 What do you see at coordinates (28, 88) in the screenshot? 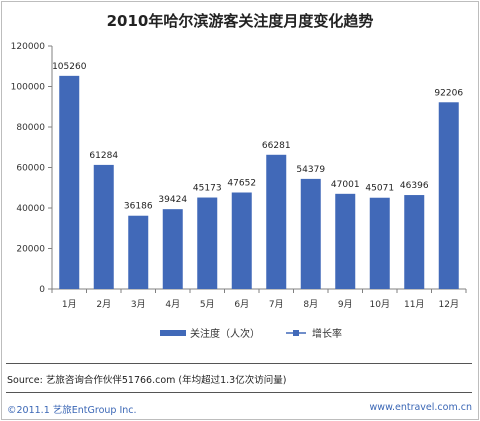
I see `y-tick-label: 100000` at bounding box center [28, 88].